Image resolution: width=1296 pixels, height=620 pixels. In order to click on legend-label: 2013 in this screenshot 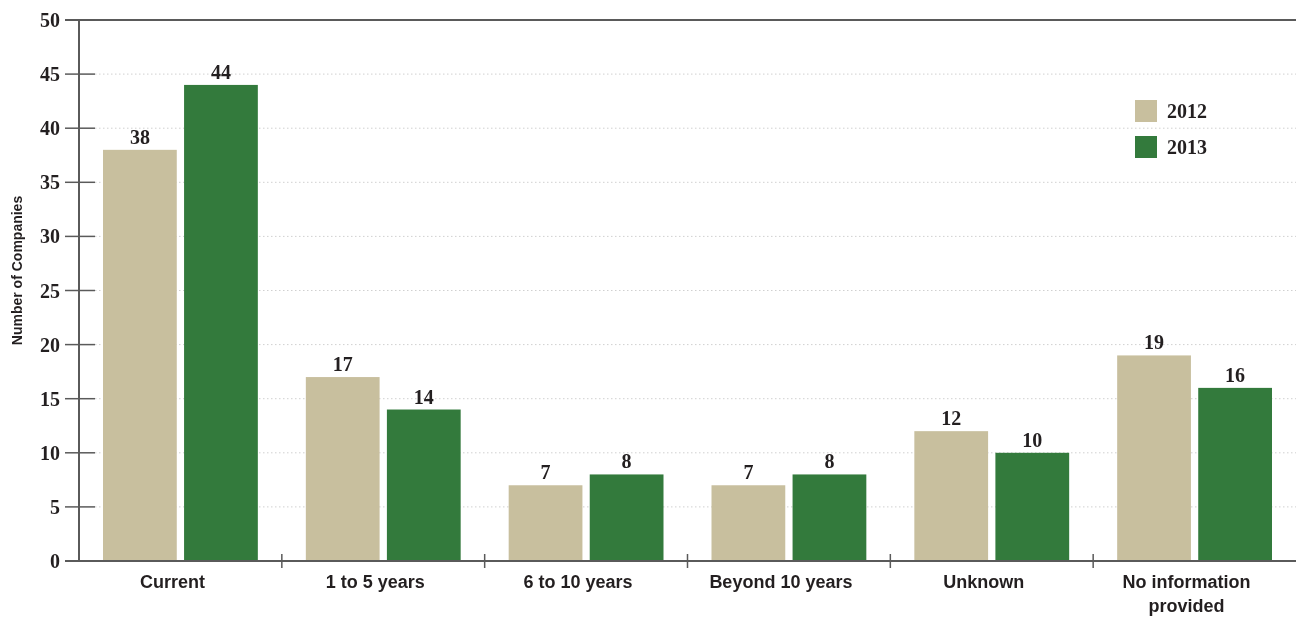, I will do `click(1187, 147)`.